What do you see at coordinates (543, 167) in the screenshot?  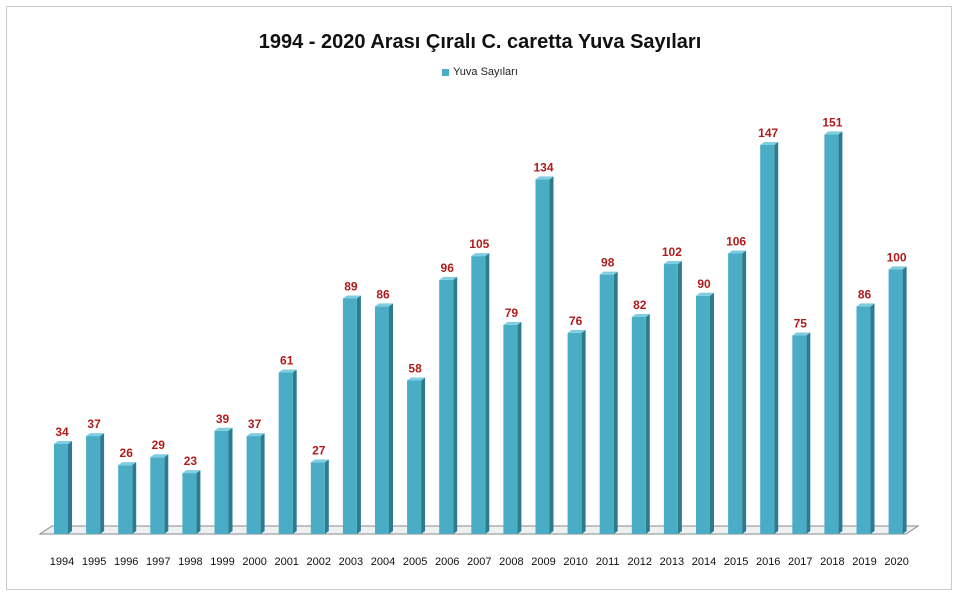 I see `data-label-2009: 134` at bounding box center [543, 167].